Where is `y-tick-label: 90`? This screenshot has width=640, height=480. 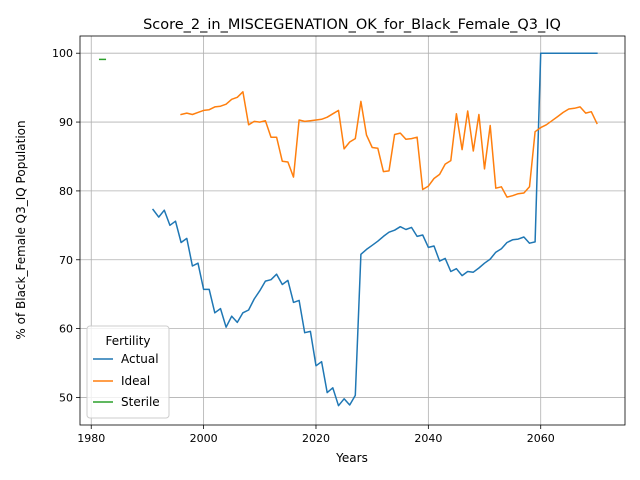 y-tick-label: 90 is located at coordinates (66, 122).